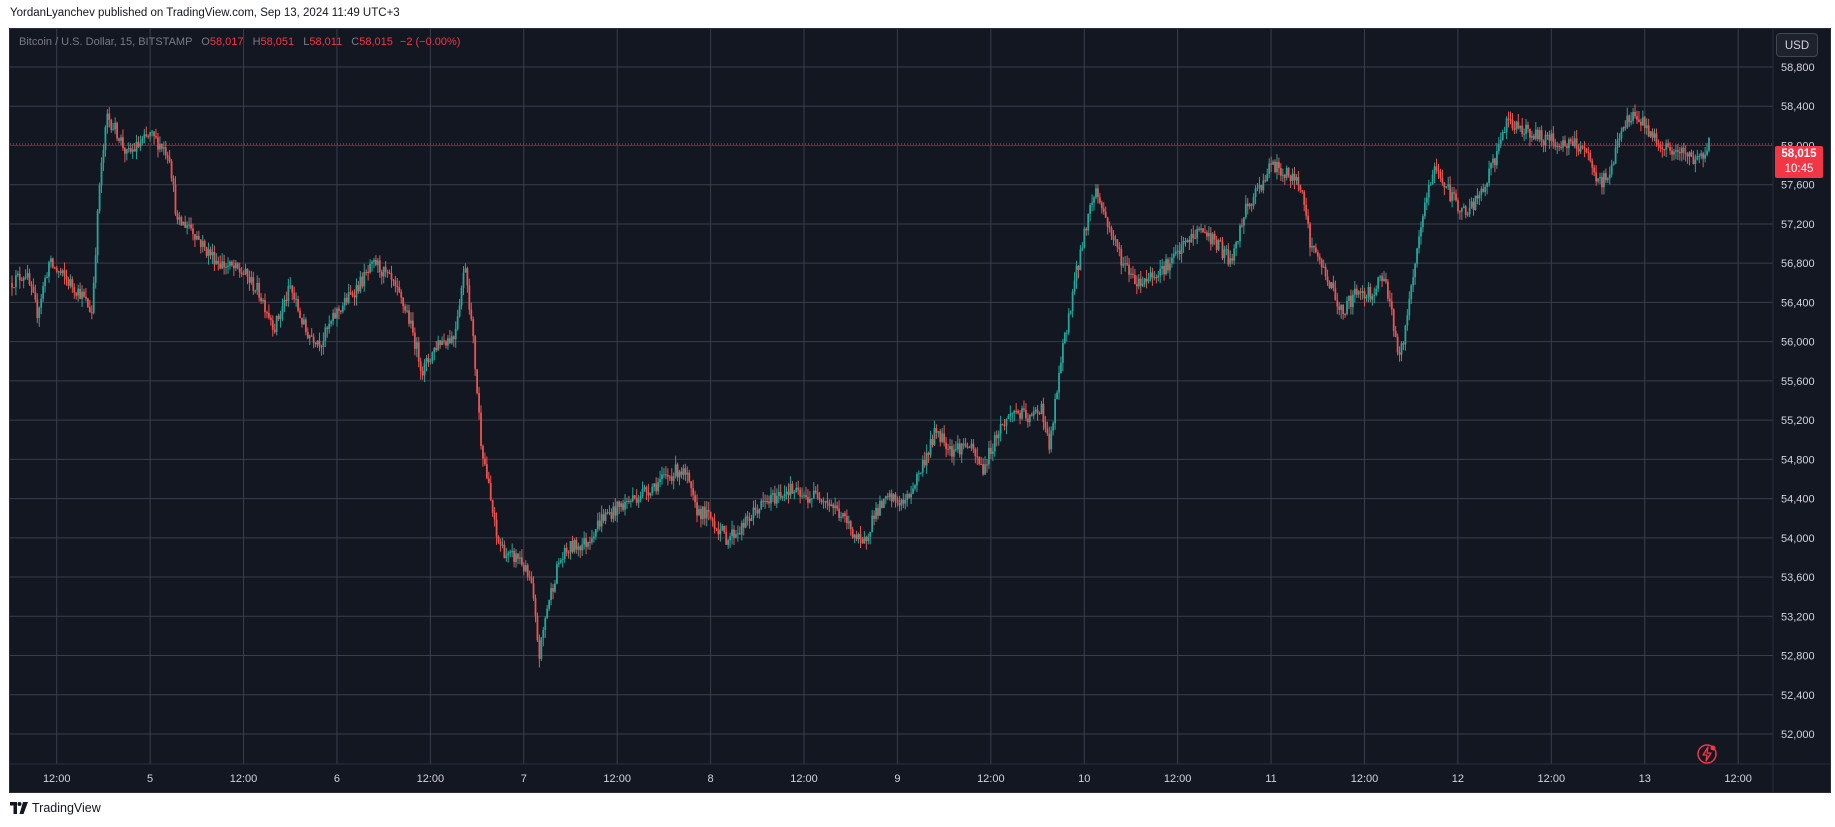 The height and width of the screenshot is (827, 1835). What do you see at coordinates (1707, 754) in the screenshot?
I see `lightning-icon` at bounding box center [1707, 754].